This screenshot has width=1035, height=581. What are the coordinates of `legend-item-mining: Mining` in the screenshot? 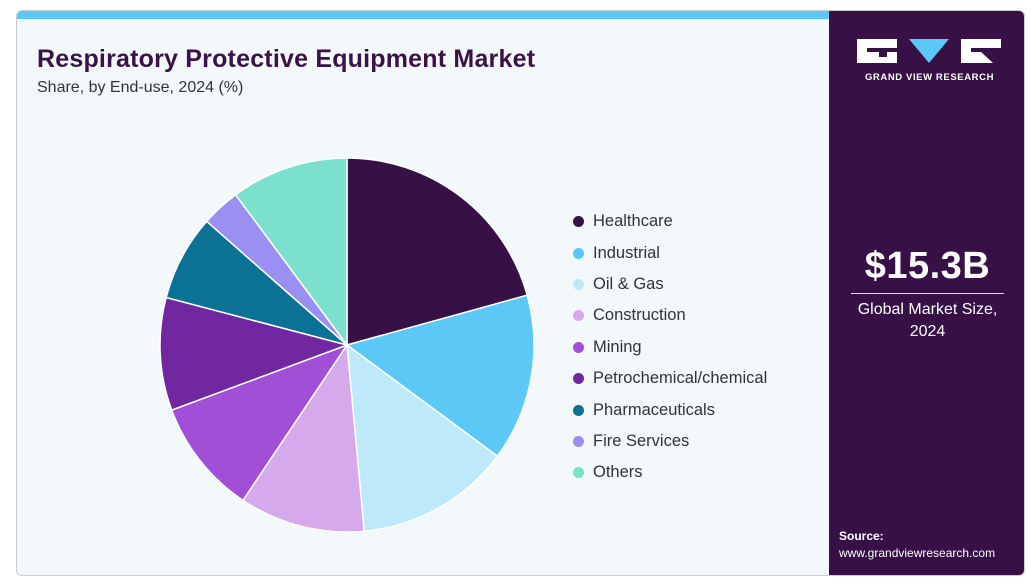 It's located at (670, 347).